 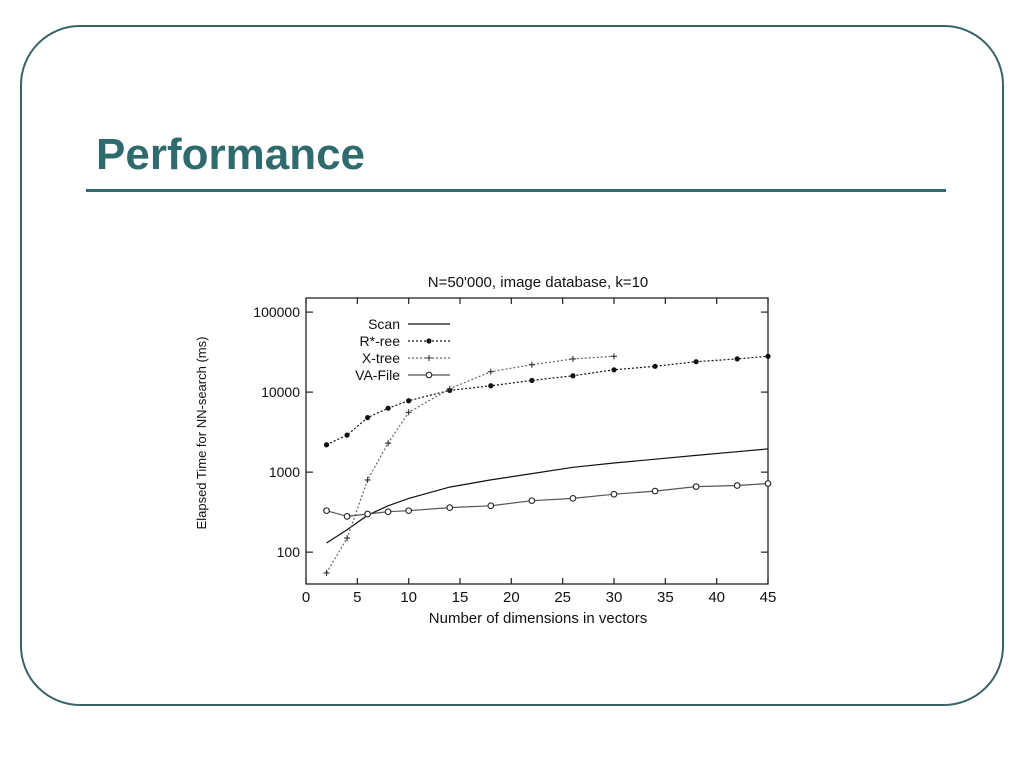 I want to click on x-tick-label: 0, so click(x=306, y=597).